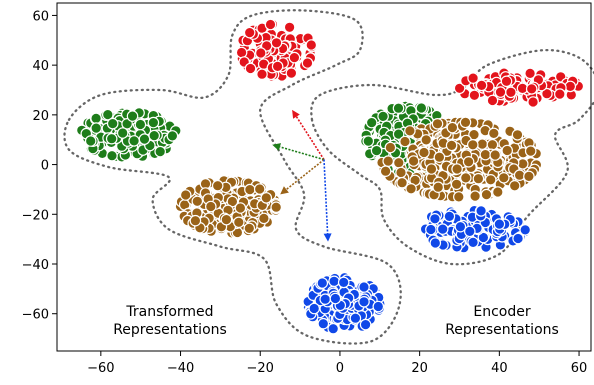  Describe the element at coordinates (579, 368) in the screenshot. I see `x-tick-label: 60` at that location.